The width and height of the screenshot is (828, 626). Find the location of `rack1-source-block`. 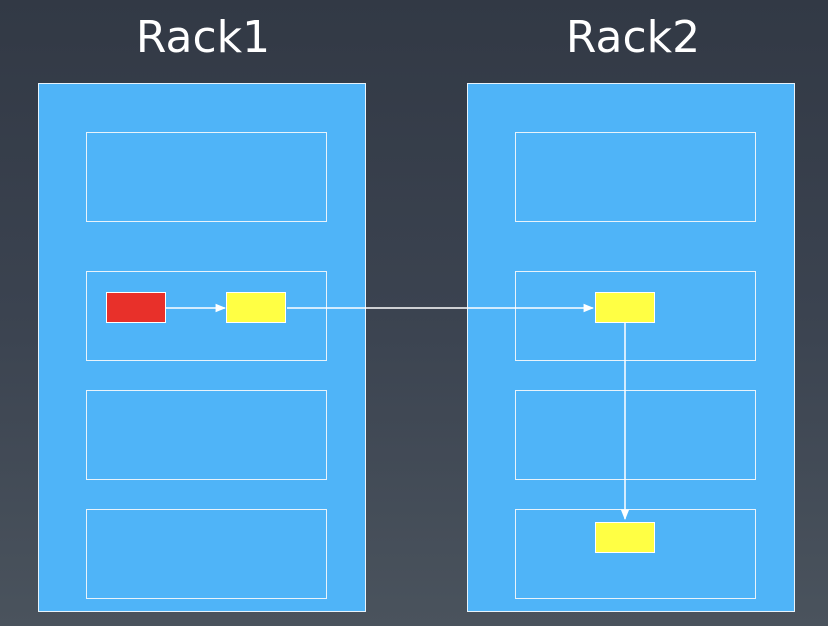

rack1-source-block is located at coordinates (136, 307).